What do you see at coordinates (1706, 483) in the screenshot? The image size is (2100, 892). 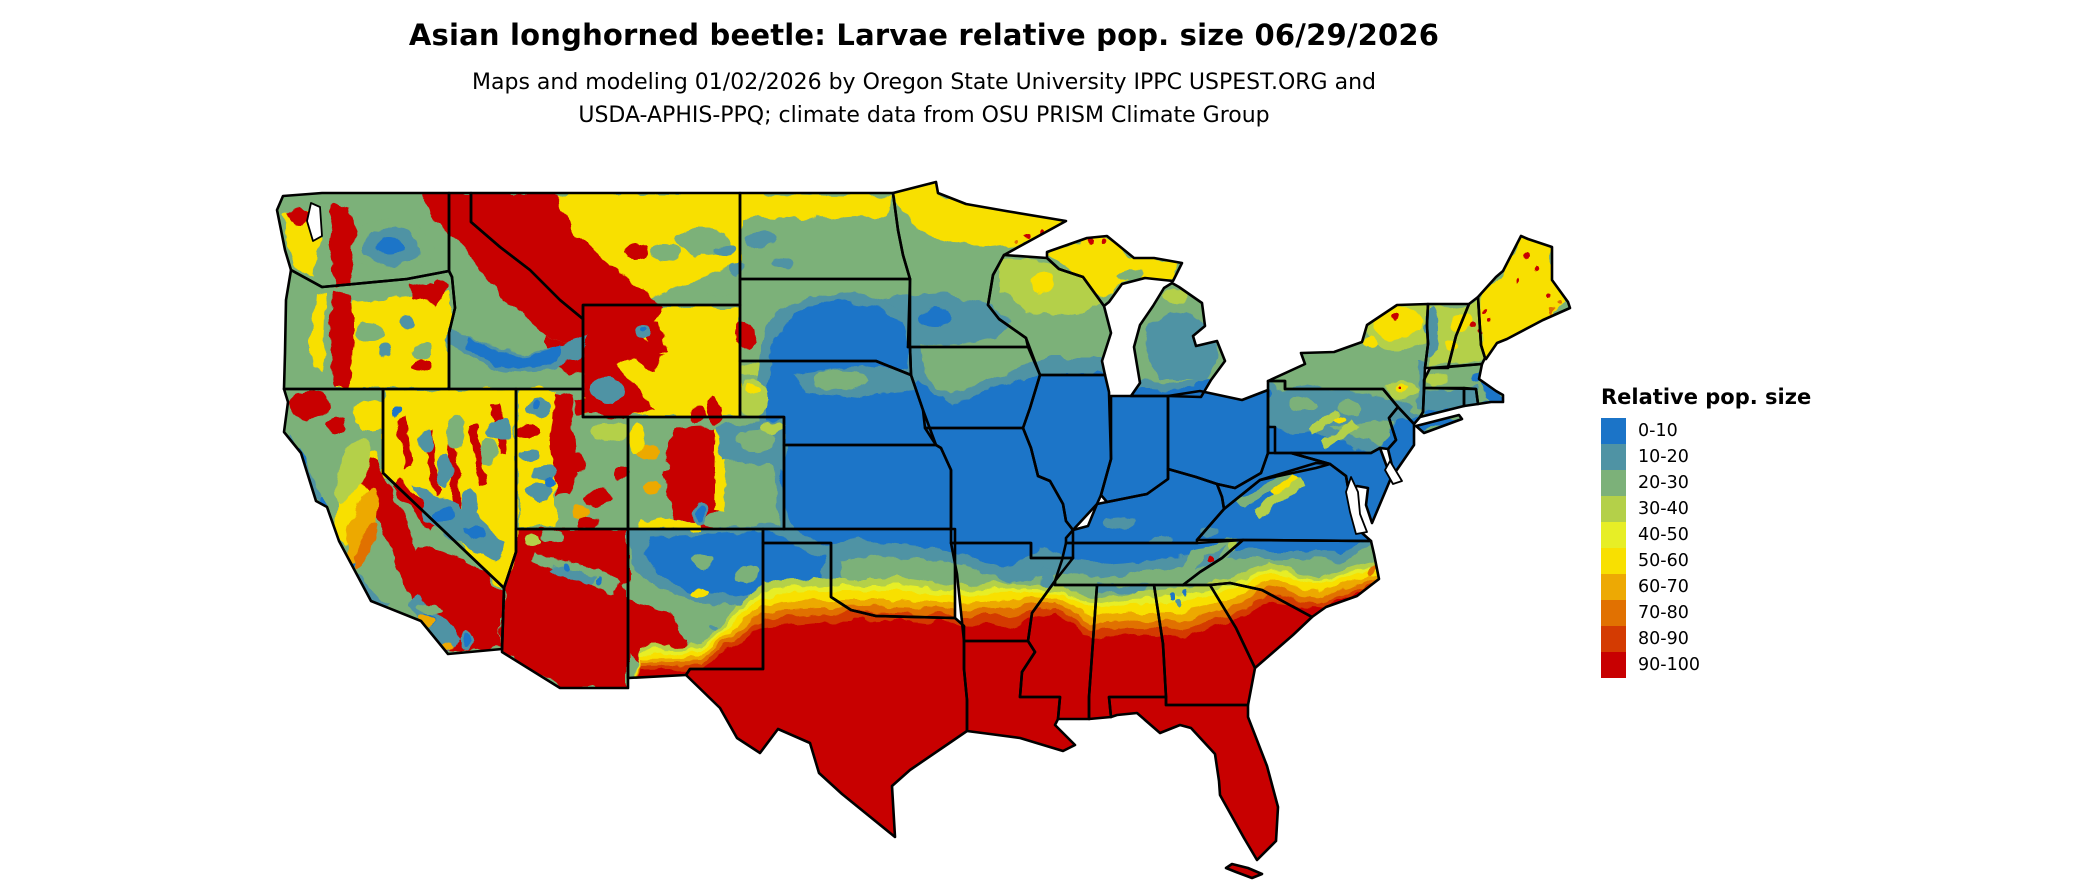 I see `legend-item: 20-30` at bounding box center [1706, 483].